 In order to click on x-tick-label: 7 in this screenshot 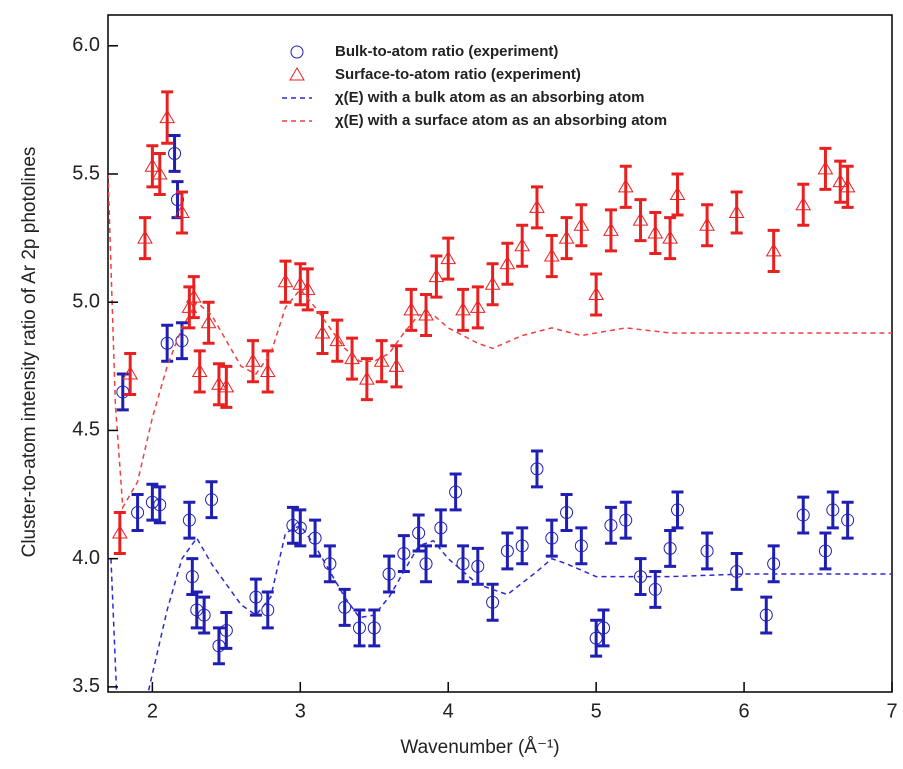, I will do `click(891, 711)`.